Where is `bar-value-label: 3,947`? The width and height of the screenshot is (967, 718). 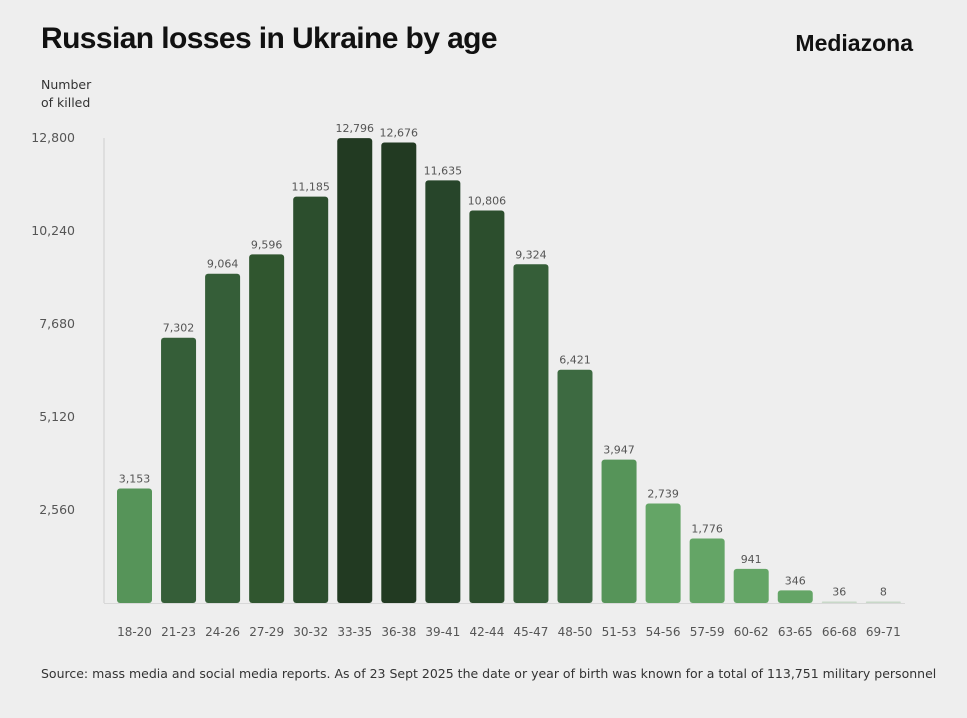
bar-value-label: 3,947 is located at coordinates (619, 450).